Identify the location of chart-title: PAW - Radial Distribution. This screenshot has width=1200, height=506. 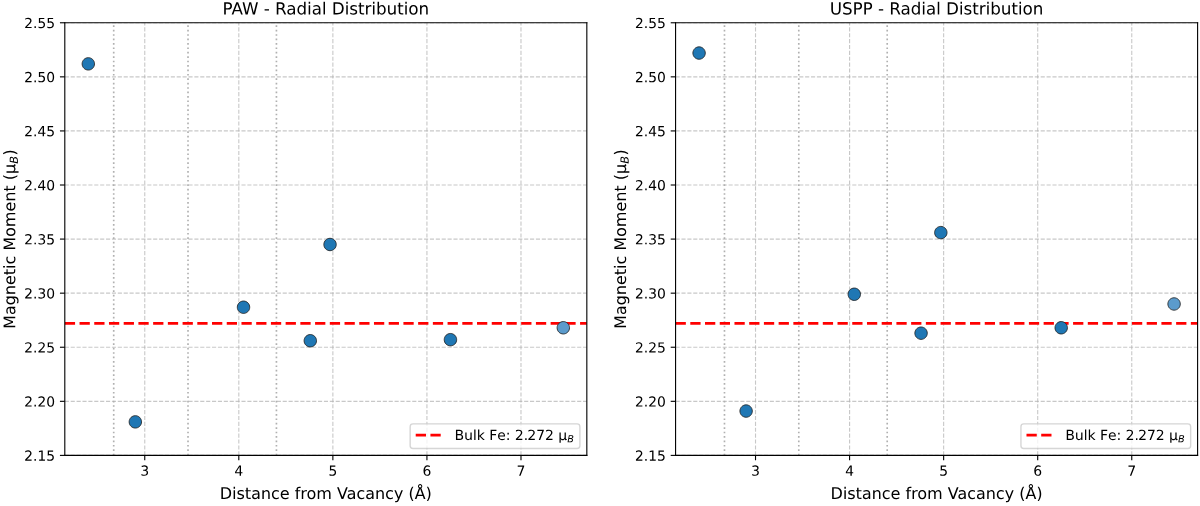
(326, 8).